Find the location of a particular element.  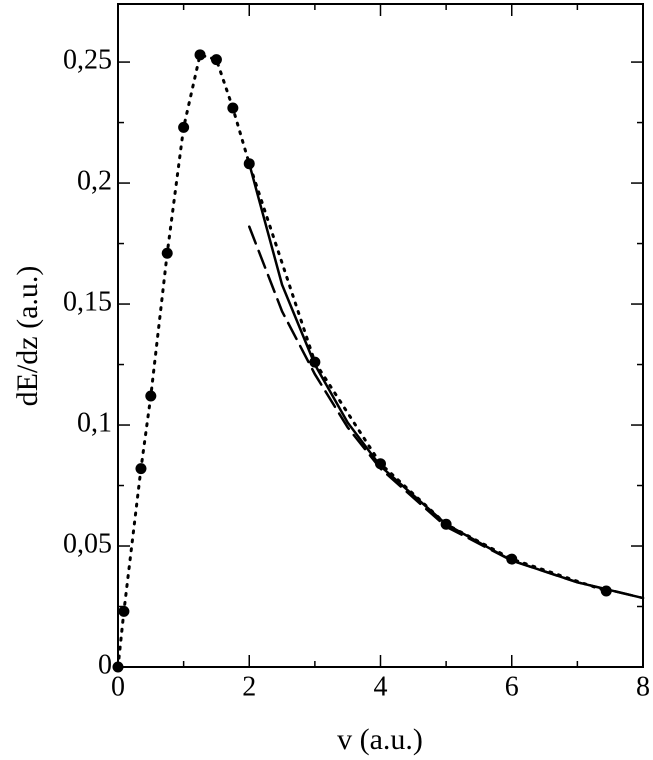

x-tick-label: 4 is located at coordinates (381, 686).